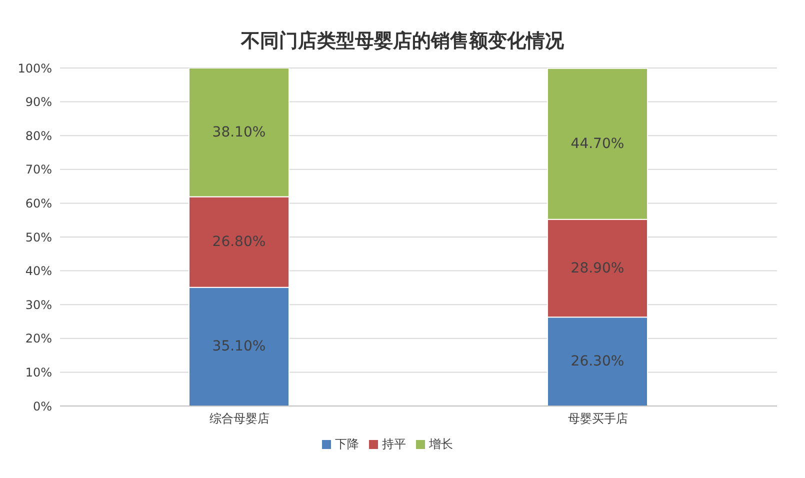 The width and height of the screenshot is (805, 478). What do you see at coordinates (239, 242) in the screenshot?
I see `data-label: 26.80%` at bounding box center [239, 242].